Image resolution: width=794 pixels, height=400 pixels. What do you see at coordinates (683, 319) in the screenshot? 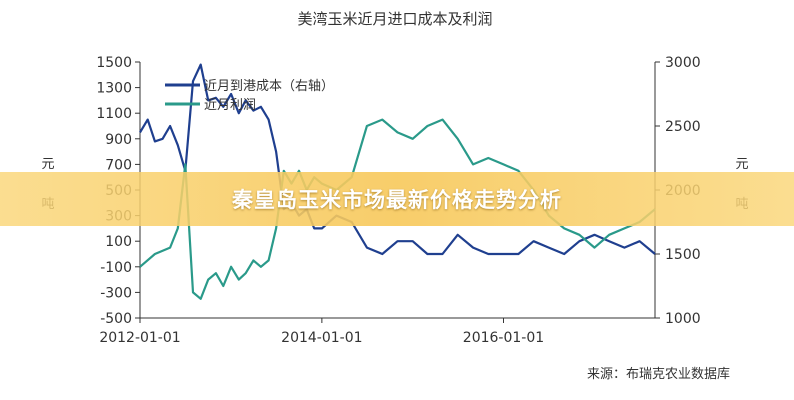
I see `right-tick-label: 1000` at bounding box center [683, 319].